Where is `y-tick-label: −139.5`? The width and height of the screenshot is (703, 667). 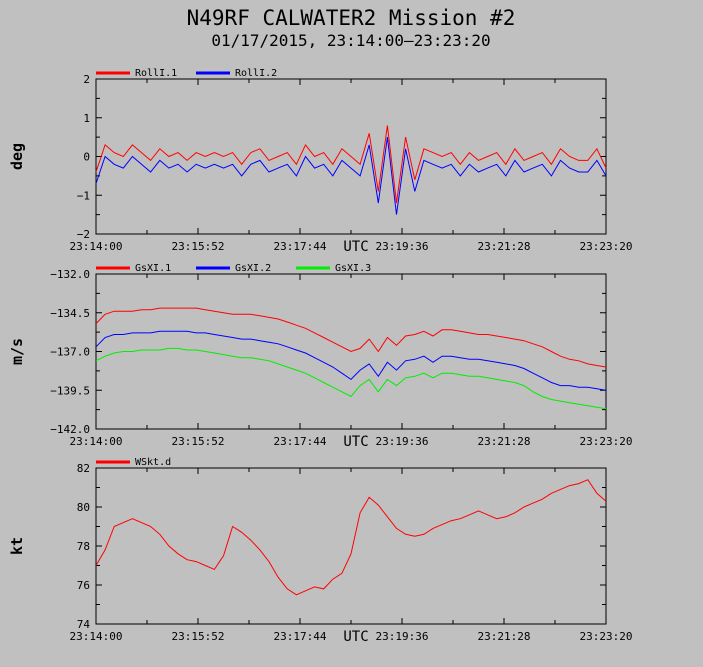
y-tick-label: −139.5 is located at coordinates (70, 390).